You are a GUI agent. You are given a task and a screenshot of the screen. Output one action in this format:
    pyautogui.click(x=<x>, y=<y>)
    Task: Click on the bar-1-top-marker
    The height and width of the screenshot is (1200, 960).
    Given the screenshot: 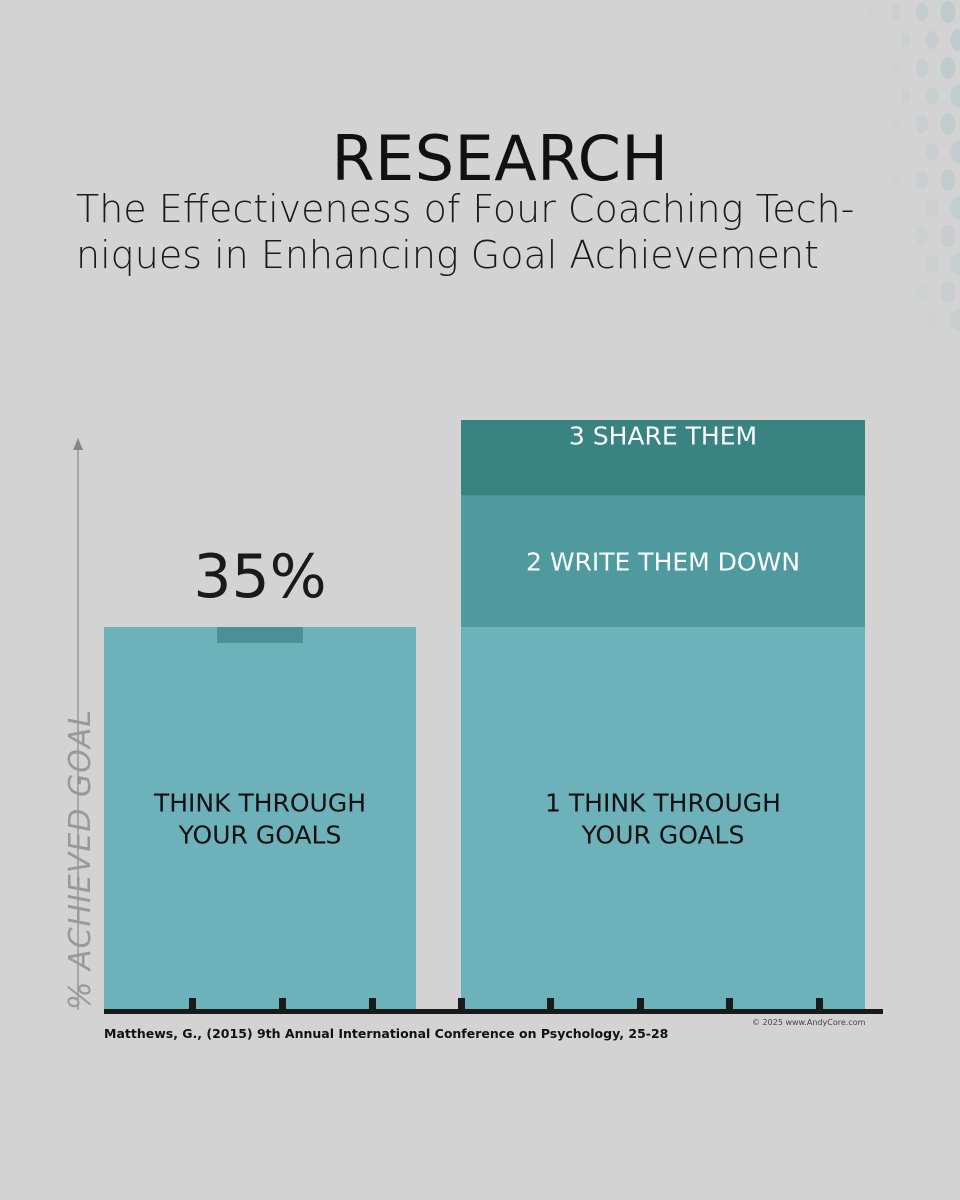 What is the action you would take?
    pyautogui.click(x=260, y=635)
    